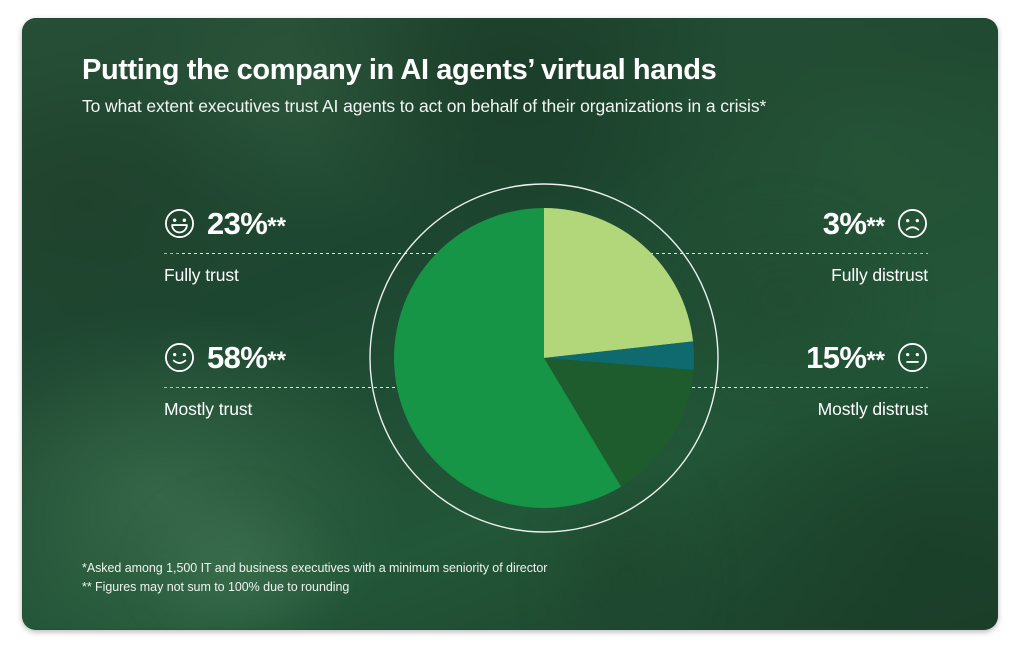  Describe the element at coordinates (179, 357) in the screenshot. I see `smile-face-icon` at that location.